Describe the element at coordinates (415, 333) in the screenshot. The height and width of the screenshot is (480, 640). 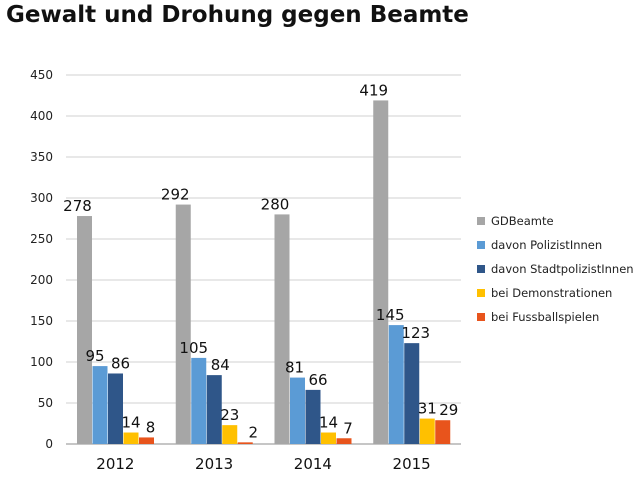
I see `data-label: 123` at that location.